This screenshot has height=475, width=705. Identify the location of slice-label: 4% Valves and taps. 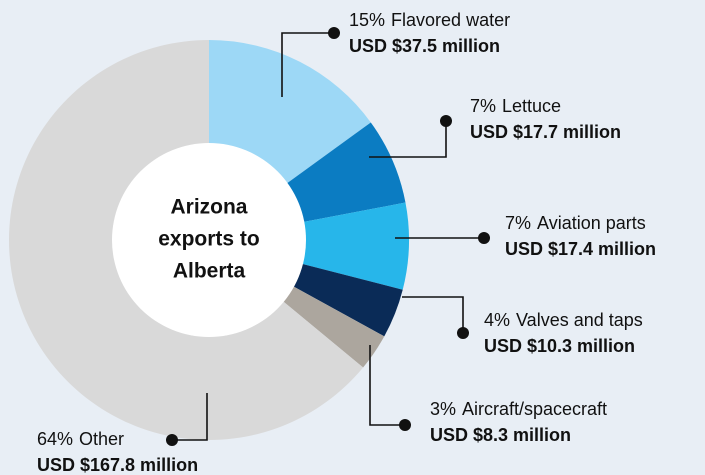
(563, 320).